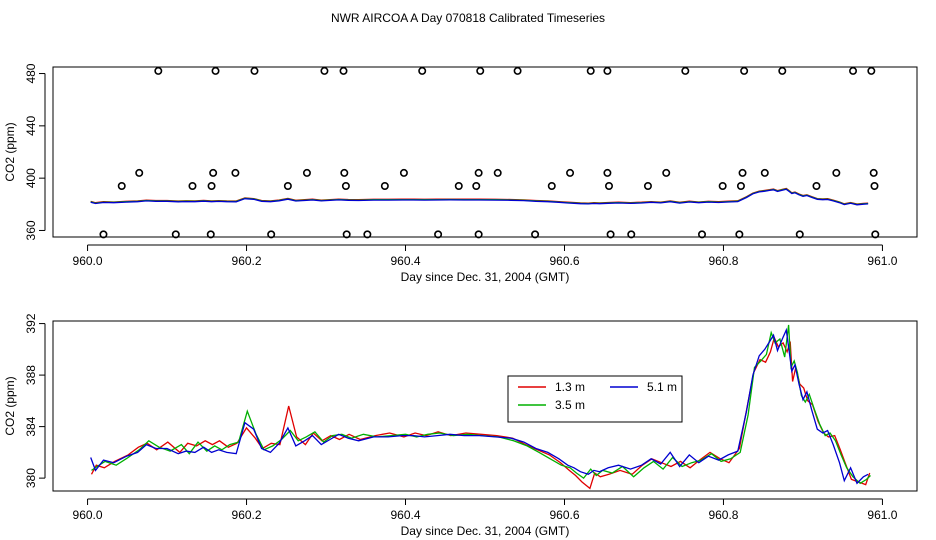  What do you see at coordinates (31, 478) in the screenshot?
I see `y-tick-label: 380` at bounding box center [31, 478].